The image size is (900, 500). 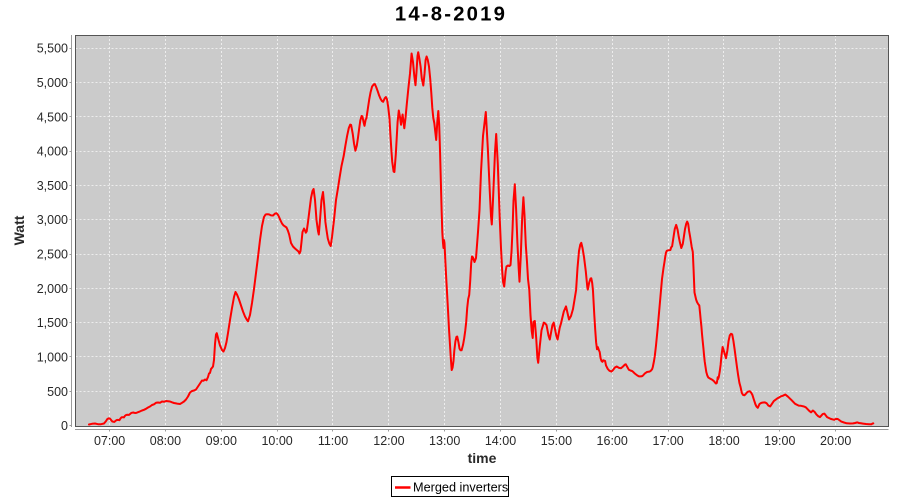 I want to click on svg-text: Merged inverters, so click(x=460, y=487).